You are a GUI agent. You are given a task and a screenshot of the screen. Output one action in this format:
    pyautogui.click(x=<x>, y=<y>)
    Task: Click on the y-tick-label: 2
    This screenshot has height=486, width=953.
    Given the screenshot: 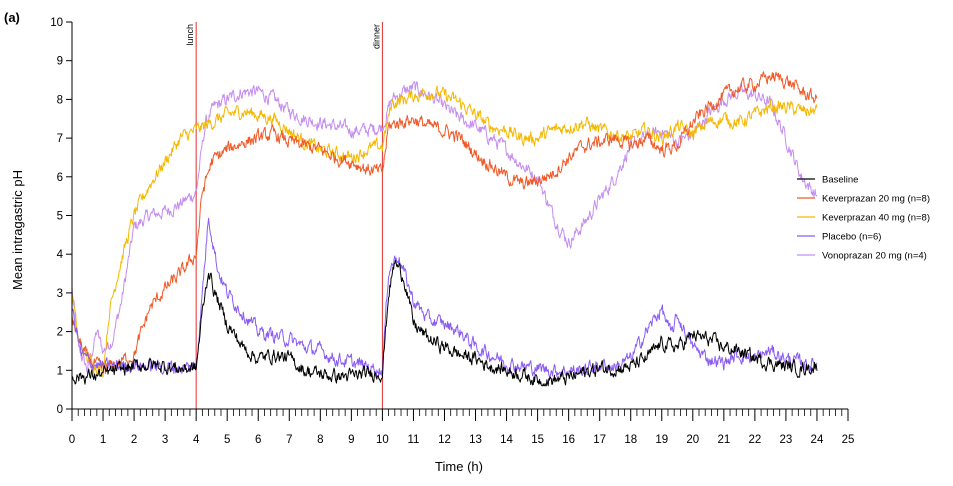 What is the action you would take?
    pyautogui.click(x=60, y=333)
    